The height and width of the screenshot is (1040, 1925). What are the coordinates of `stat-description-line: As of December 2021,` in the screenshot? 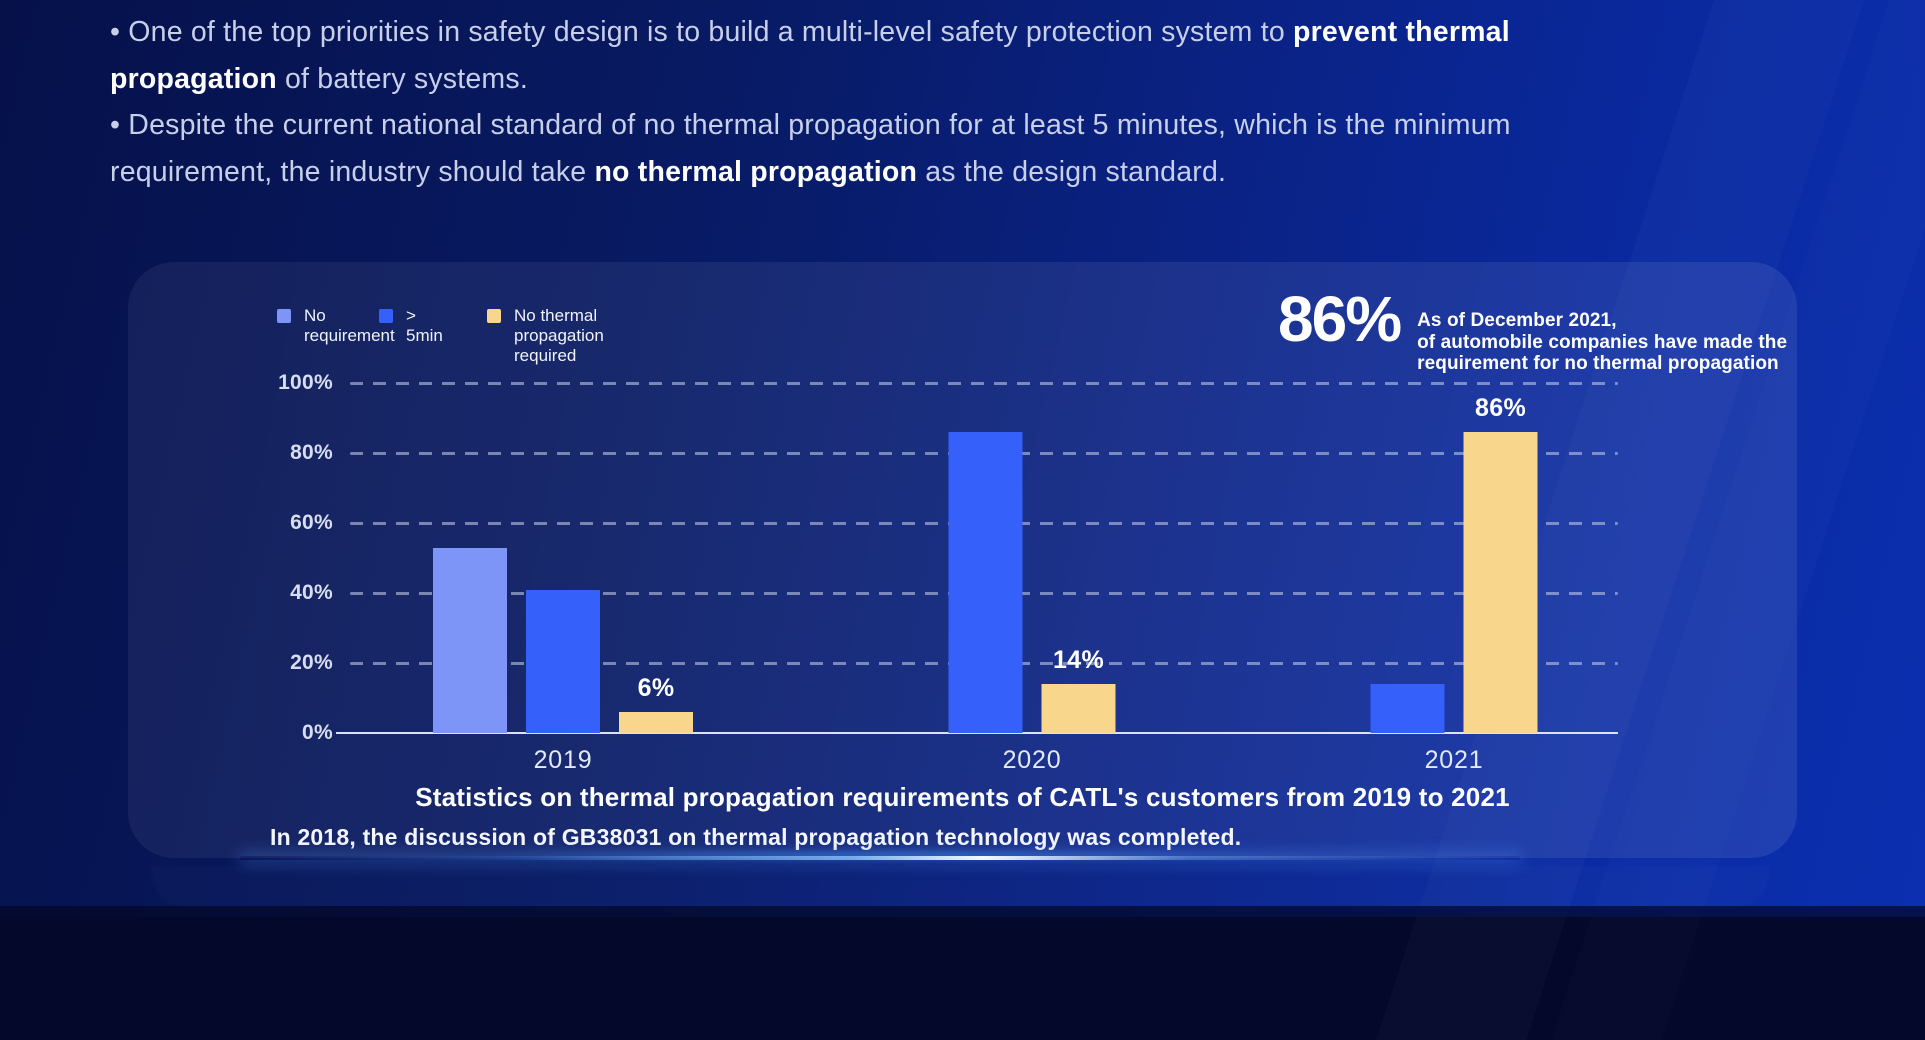 It's located at (1517, 320).